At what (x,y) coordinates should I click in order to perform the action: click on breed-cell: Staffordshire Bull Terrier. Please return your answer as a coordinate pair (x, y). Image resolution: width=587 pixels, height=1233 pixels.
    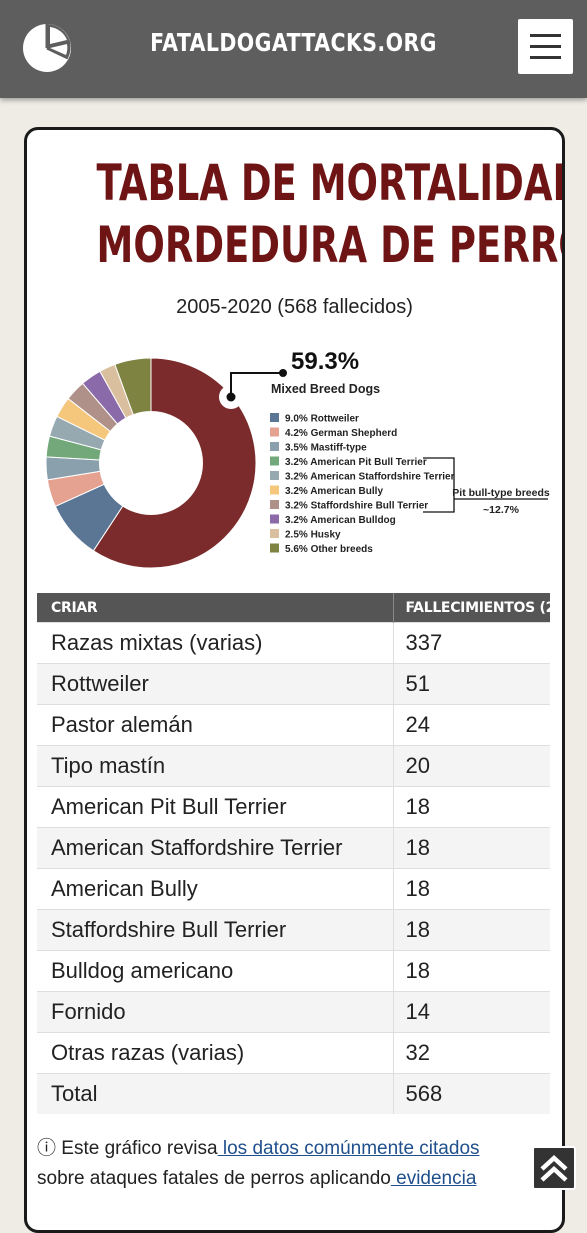
    Looking at the image, I should click on (215, 930).